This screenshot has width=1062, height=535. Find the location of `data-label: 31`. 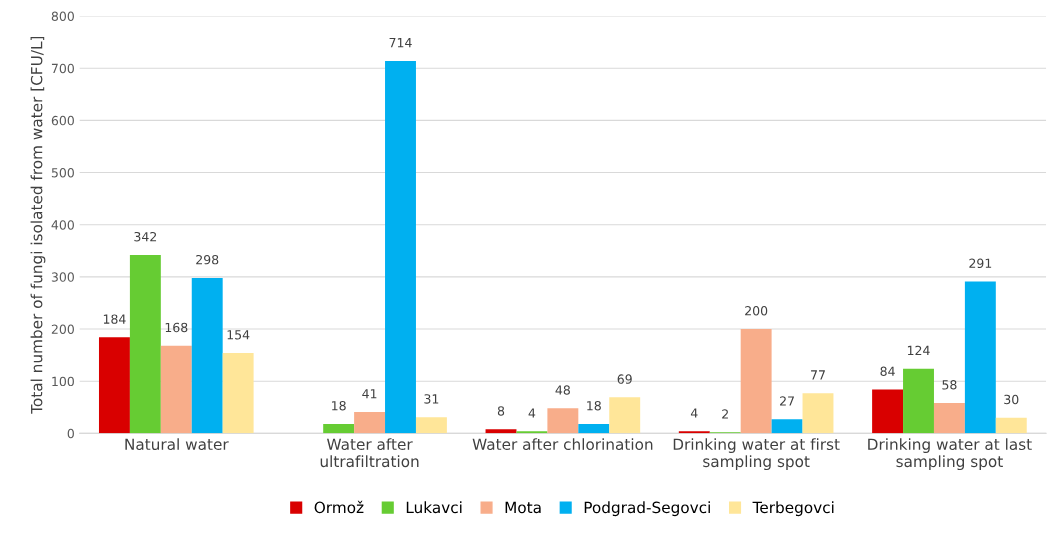

data-label: 31 is located at coordinates (431, 399).